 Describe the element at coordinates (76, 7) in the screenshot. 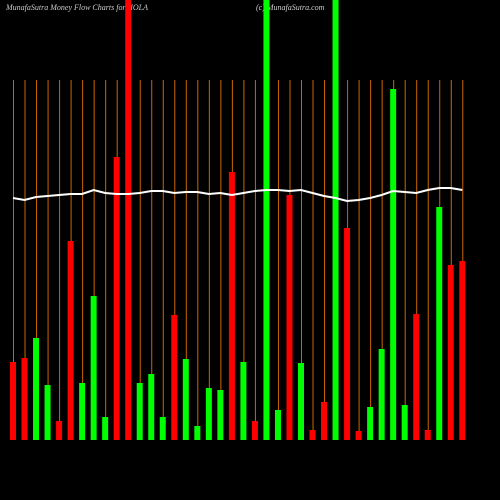

I see `chart-title: MunafaSutra Money Flow Charts for IIOLA` at that location.